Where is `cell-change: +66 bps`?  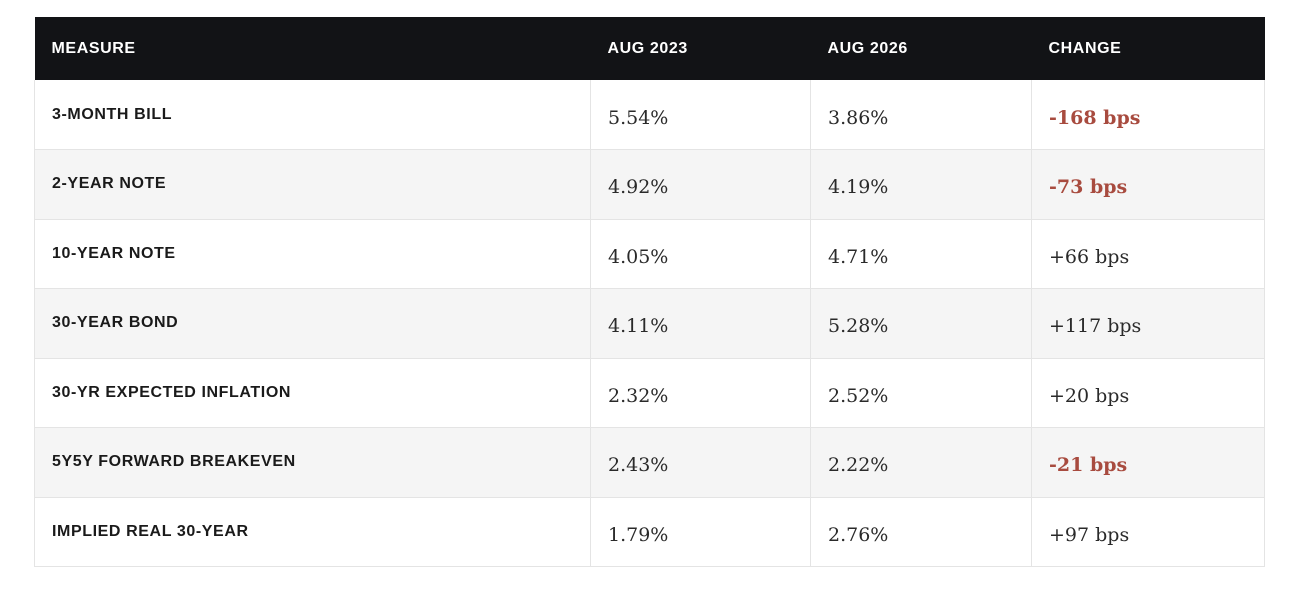
cell-change: +66 bps is located at coordinates (1148, 254).